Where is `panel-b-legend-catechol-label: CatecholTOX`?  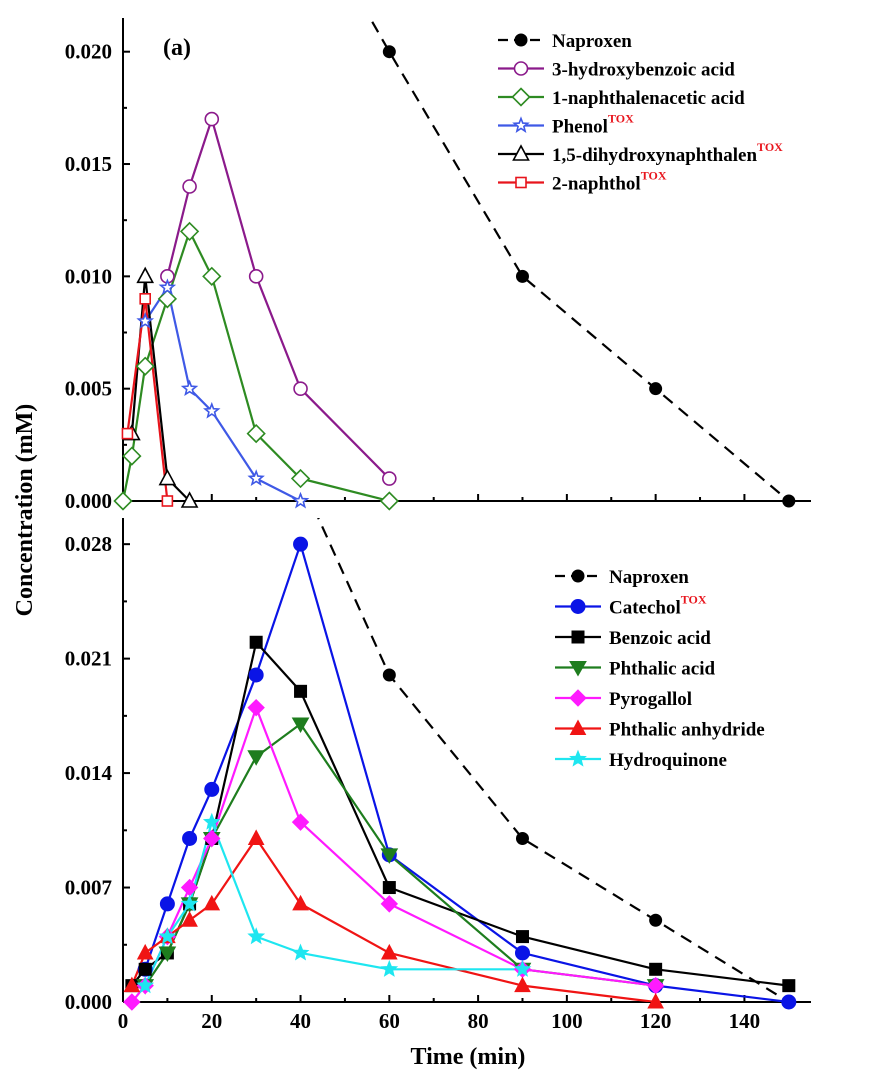
panel-b-legend-catechol-label: CatecholTOX is located at coordinates (658, 606).